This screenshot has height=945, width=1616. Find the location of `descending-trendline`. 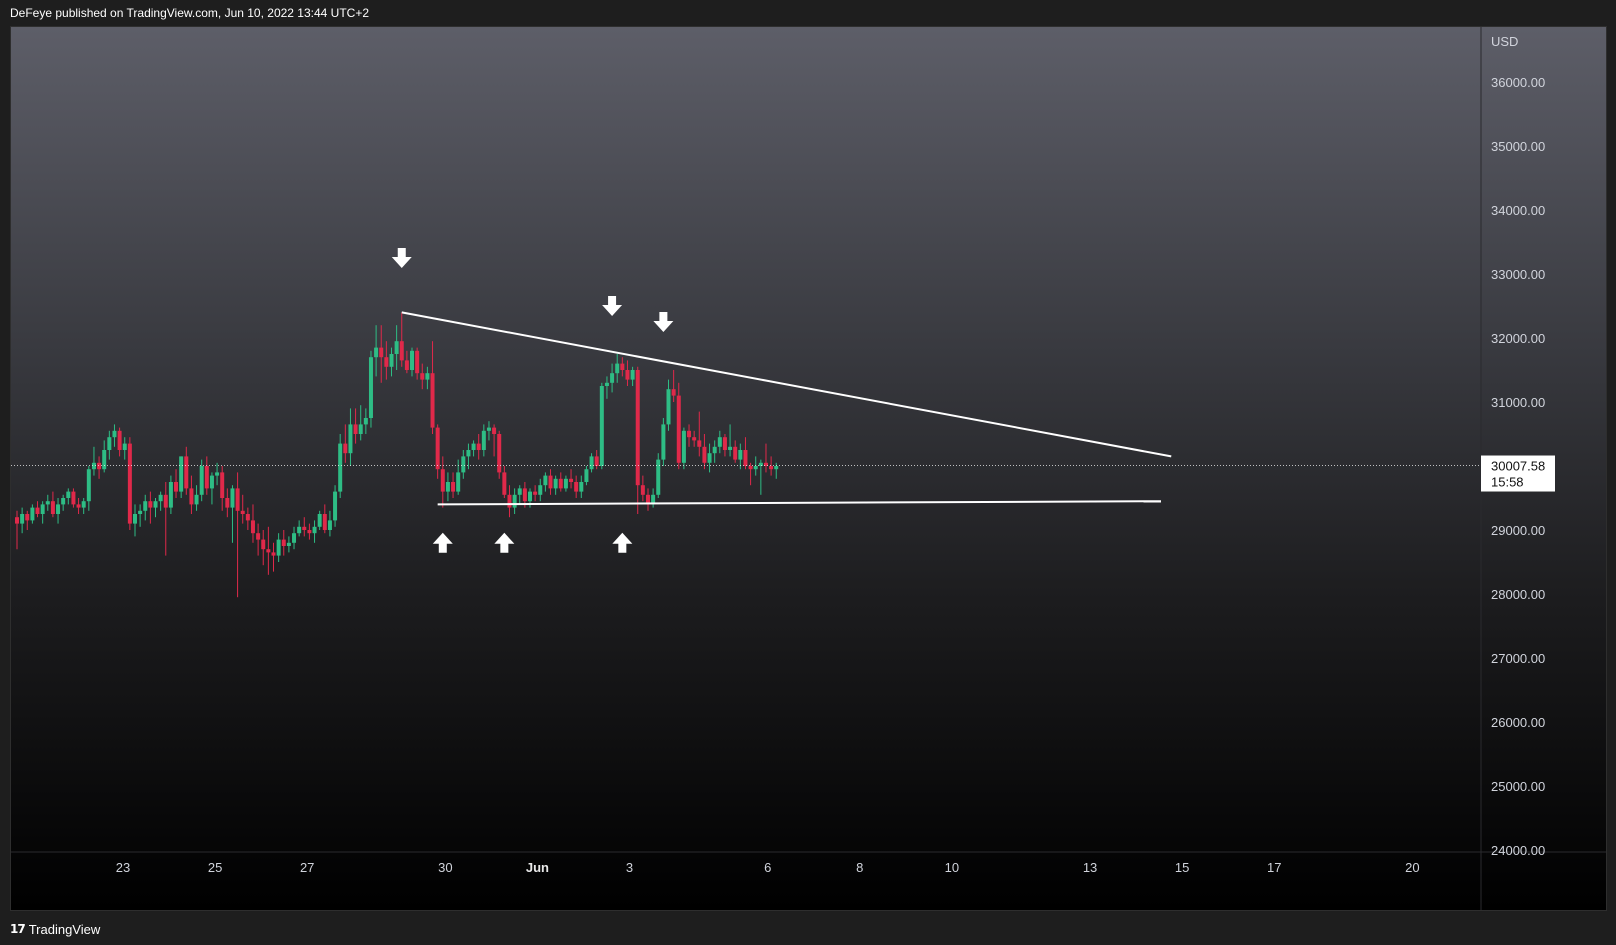

descending-trendline is located at coordinates (786, 384).